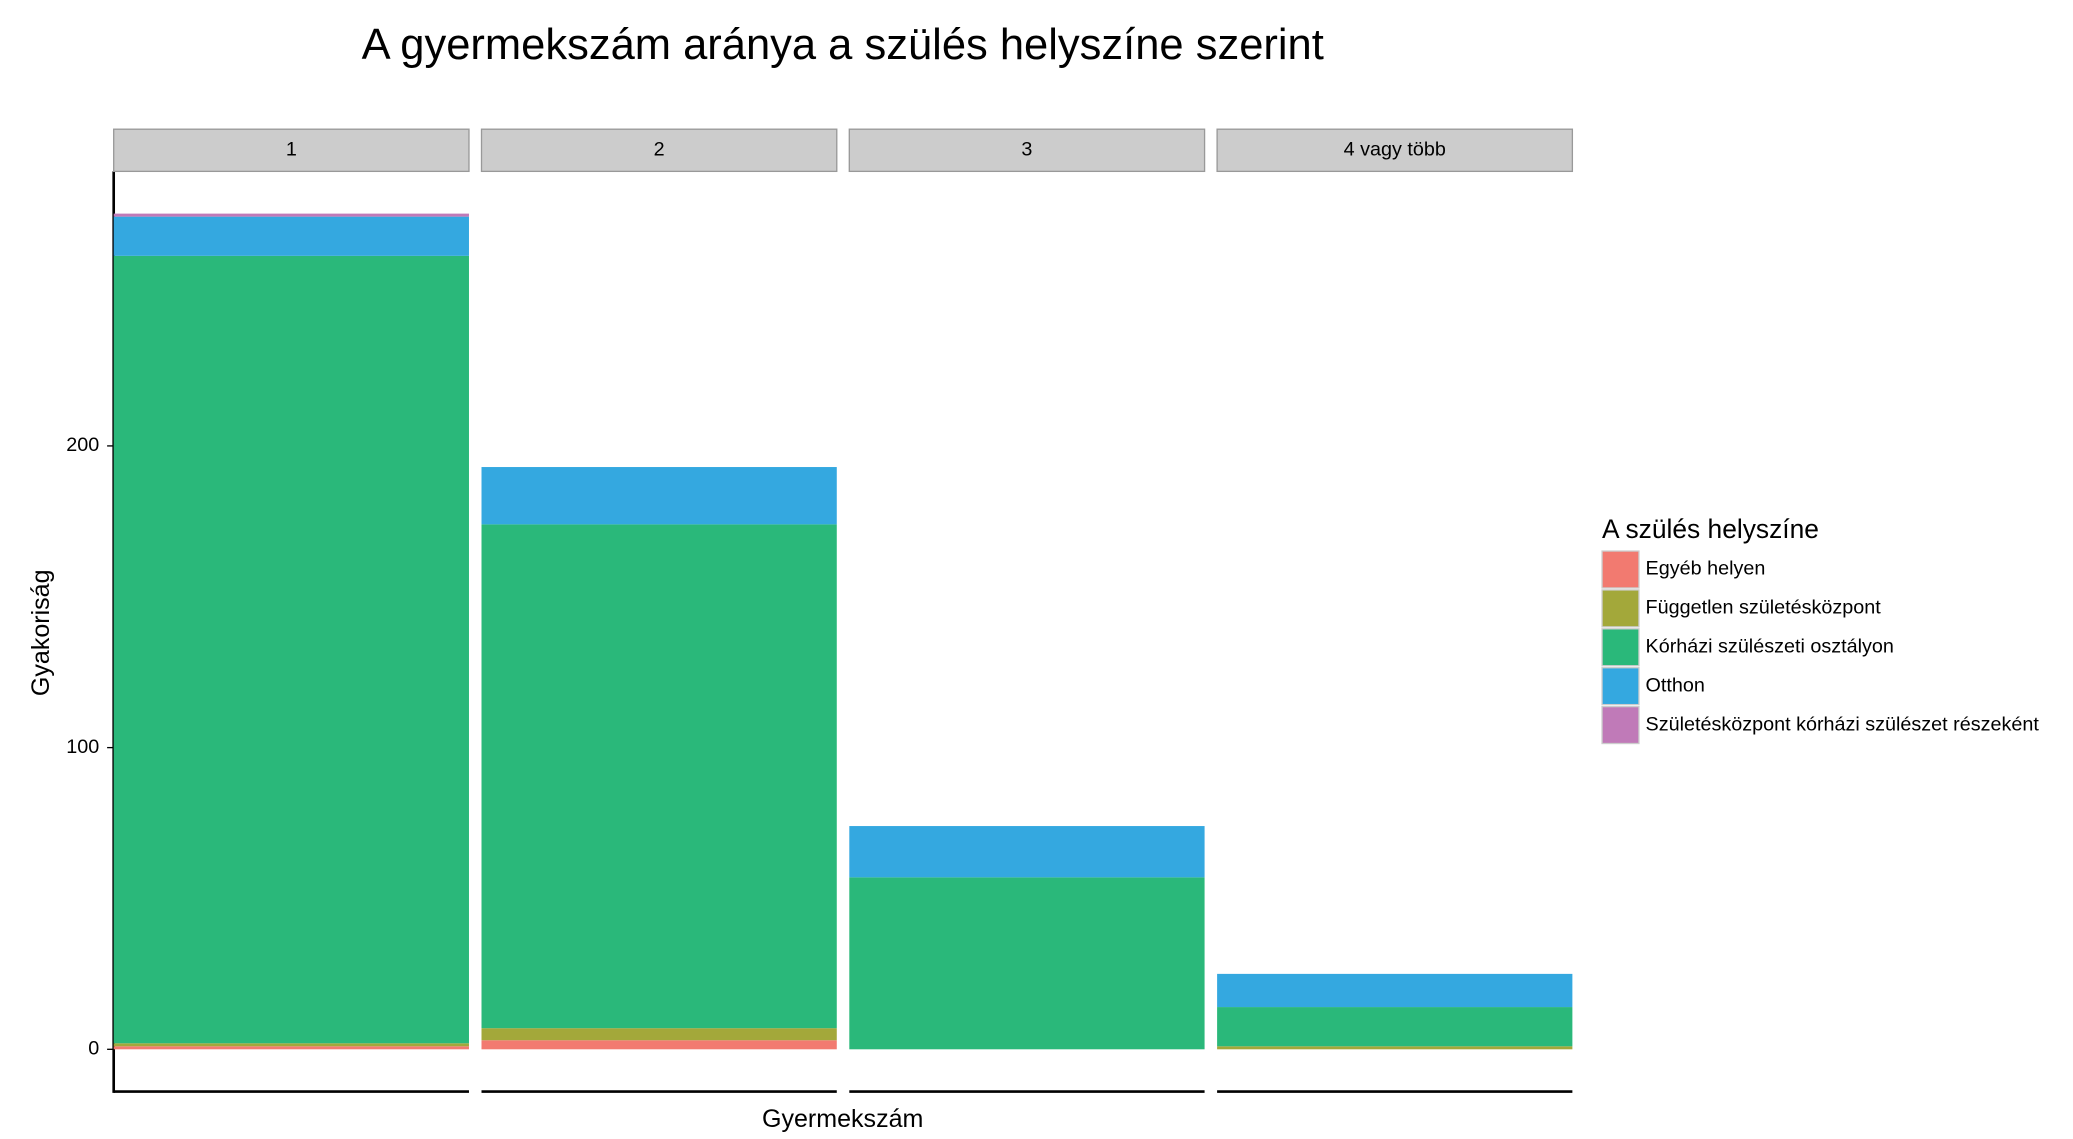 Image resolution: width=2073 pixels, height=1139 pixels. I want to click on y-axis-label: Gyakoriság, so click(41, 632).